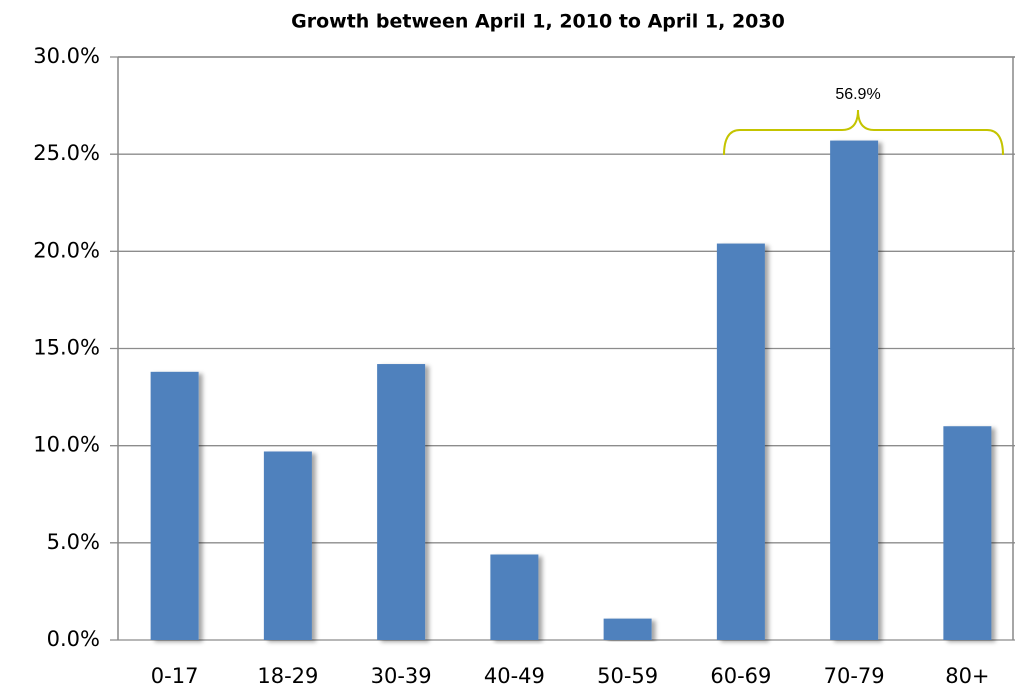  What do you see at coordinates (740, 676) in the screenshot?
I see `x-tick-label: 60-69` at bounding box center [740, 676].